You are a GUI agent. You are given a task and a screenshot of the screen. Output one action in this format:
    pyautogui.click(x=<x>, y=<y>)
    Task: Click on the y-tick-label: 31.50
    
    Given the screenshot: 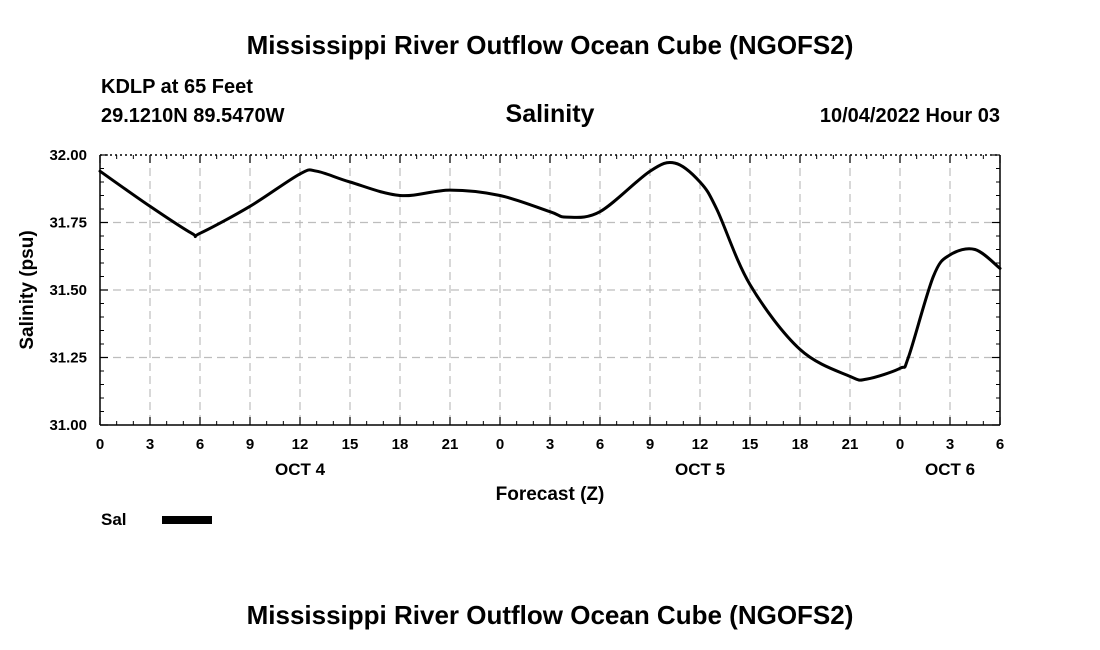 What is the action you would take?
    pyautogui.click(x=68, y=290)
    